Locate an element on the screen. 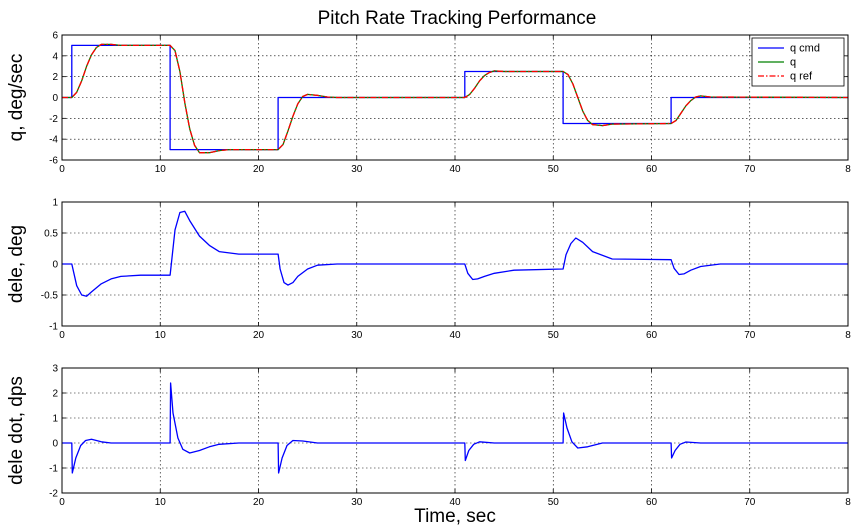 This screenshot has height=527, width=851. y-tick-label: 4 is located at coordinates (55, 56).